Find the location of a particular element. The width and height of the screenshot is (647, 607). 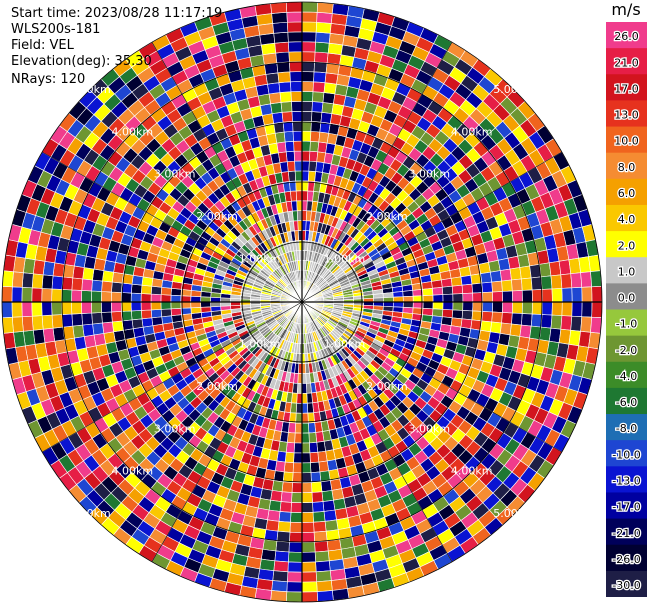

colorbar-tick-label: 21.0 is located at coordinates (626, 62).